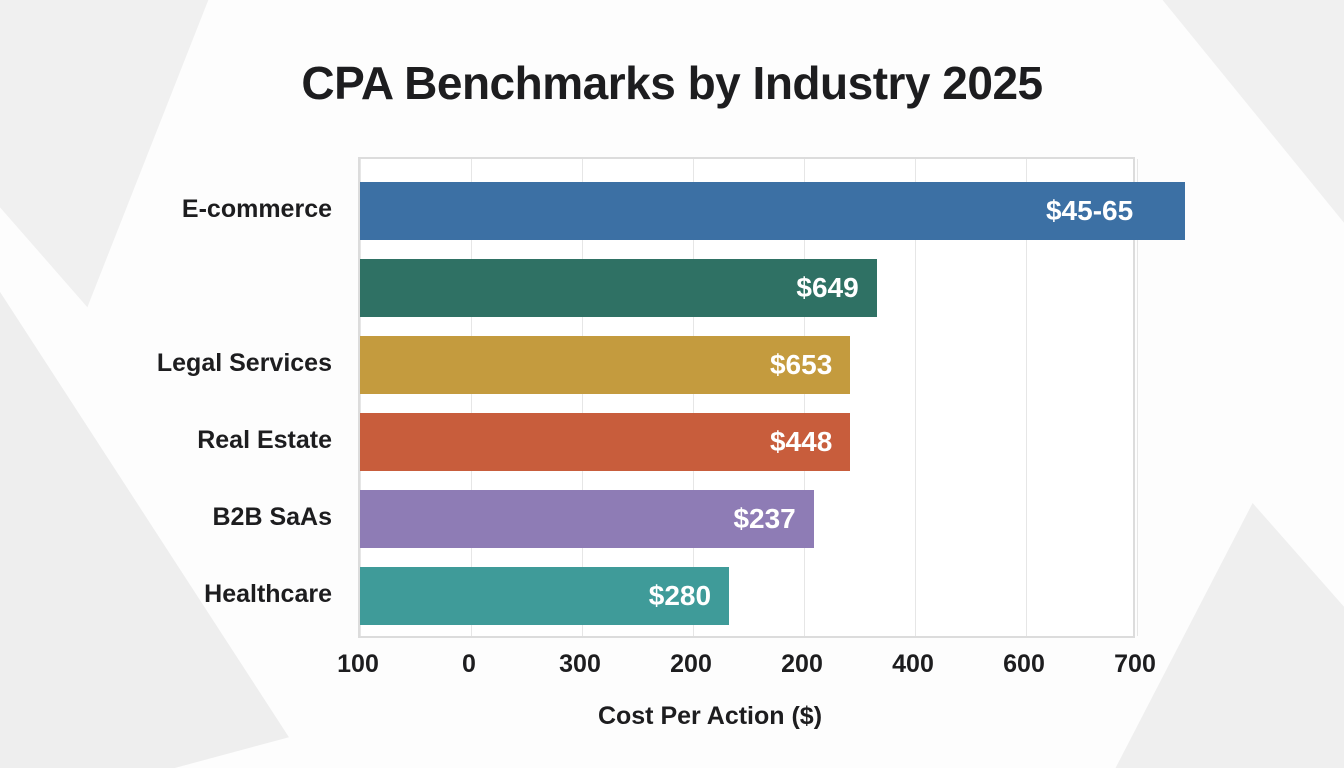  Describe the element at coordinates (268, 594) in the screenshot. I see `category-label: Healthcare` at that location.